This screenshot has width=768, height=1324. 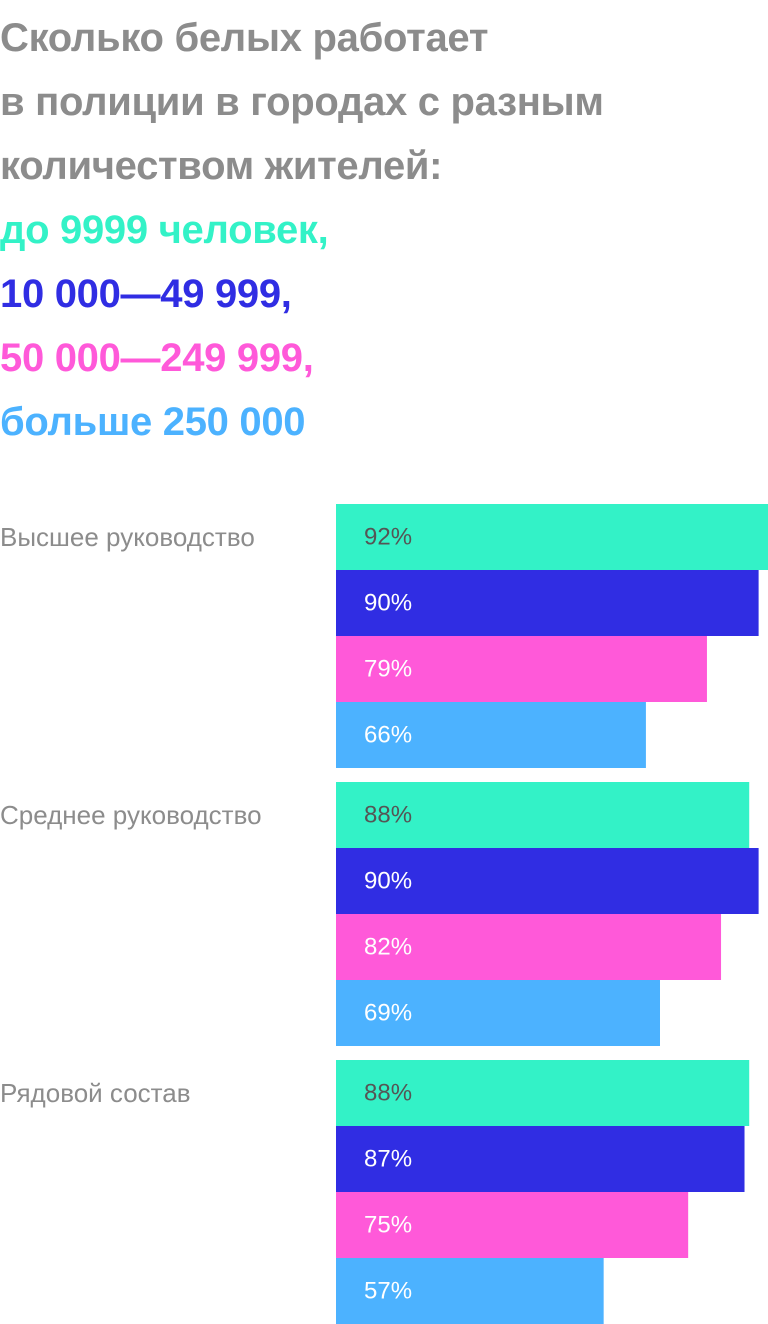 What do you see at coordinates (131, 815) in the screenshot?
I see `category-label: Среднее руководство` at bounding box center [131, 815].